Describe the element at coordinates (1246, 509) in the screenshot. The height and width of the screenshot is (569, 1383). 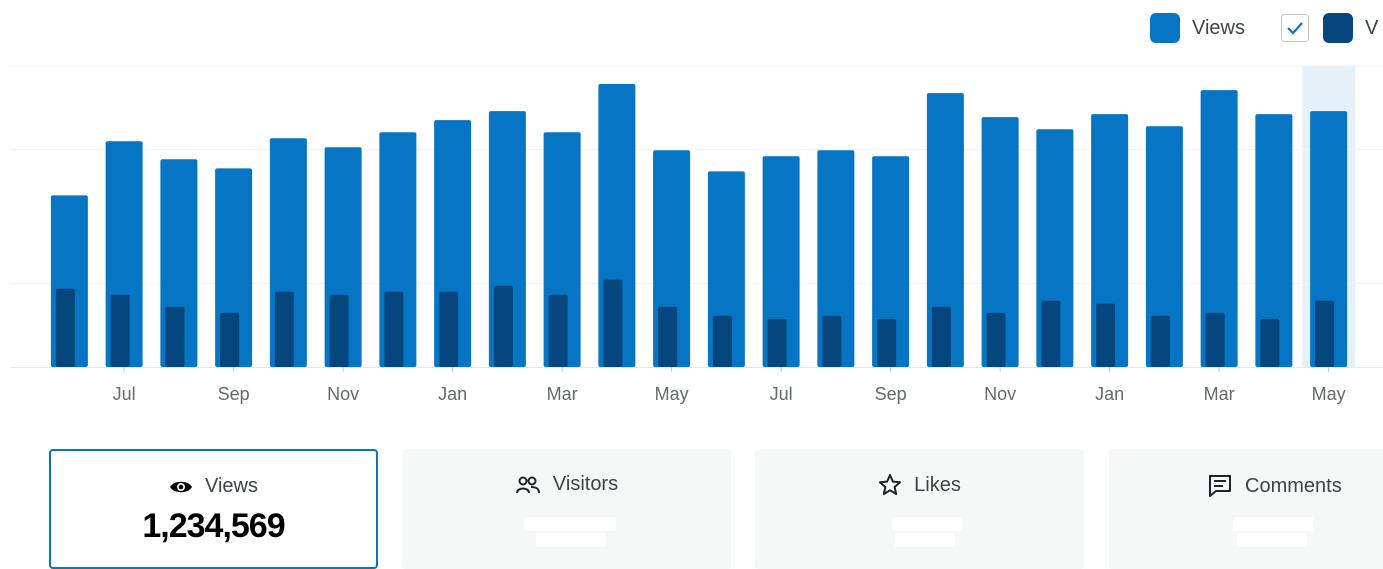
I see `comments-card: Comments` at that location.